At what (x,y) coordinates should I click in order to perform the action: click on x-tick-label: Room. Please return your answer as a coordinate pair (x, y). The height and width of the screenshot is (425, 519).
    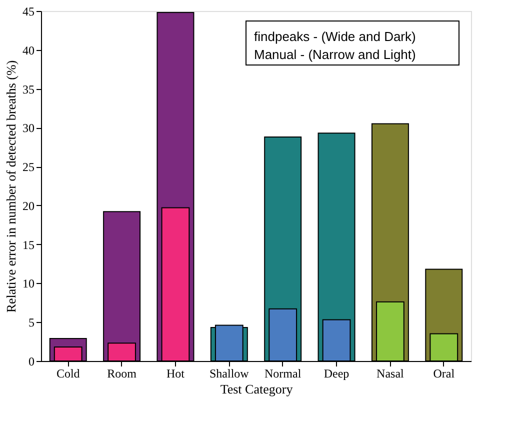
    Looking at the image, I should click on (122, 373).